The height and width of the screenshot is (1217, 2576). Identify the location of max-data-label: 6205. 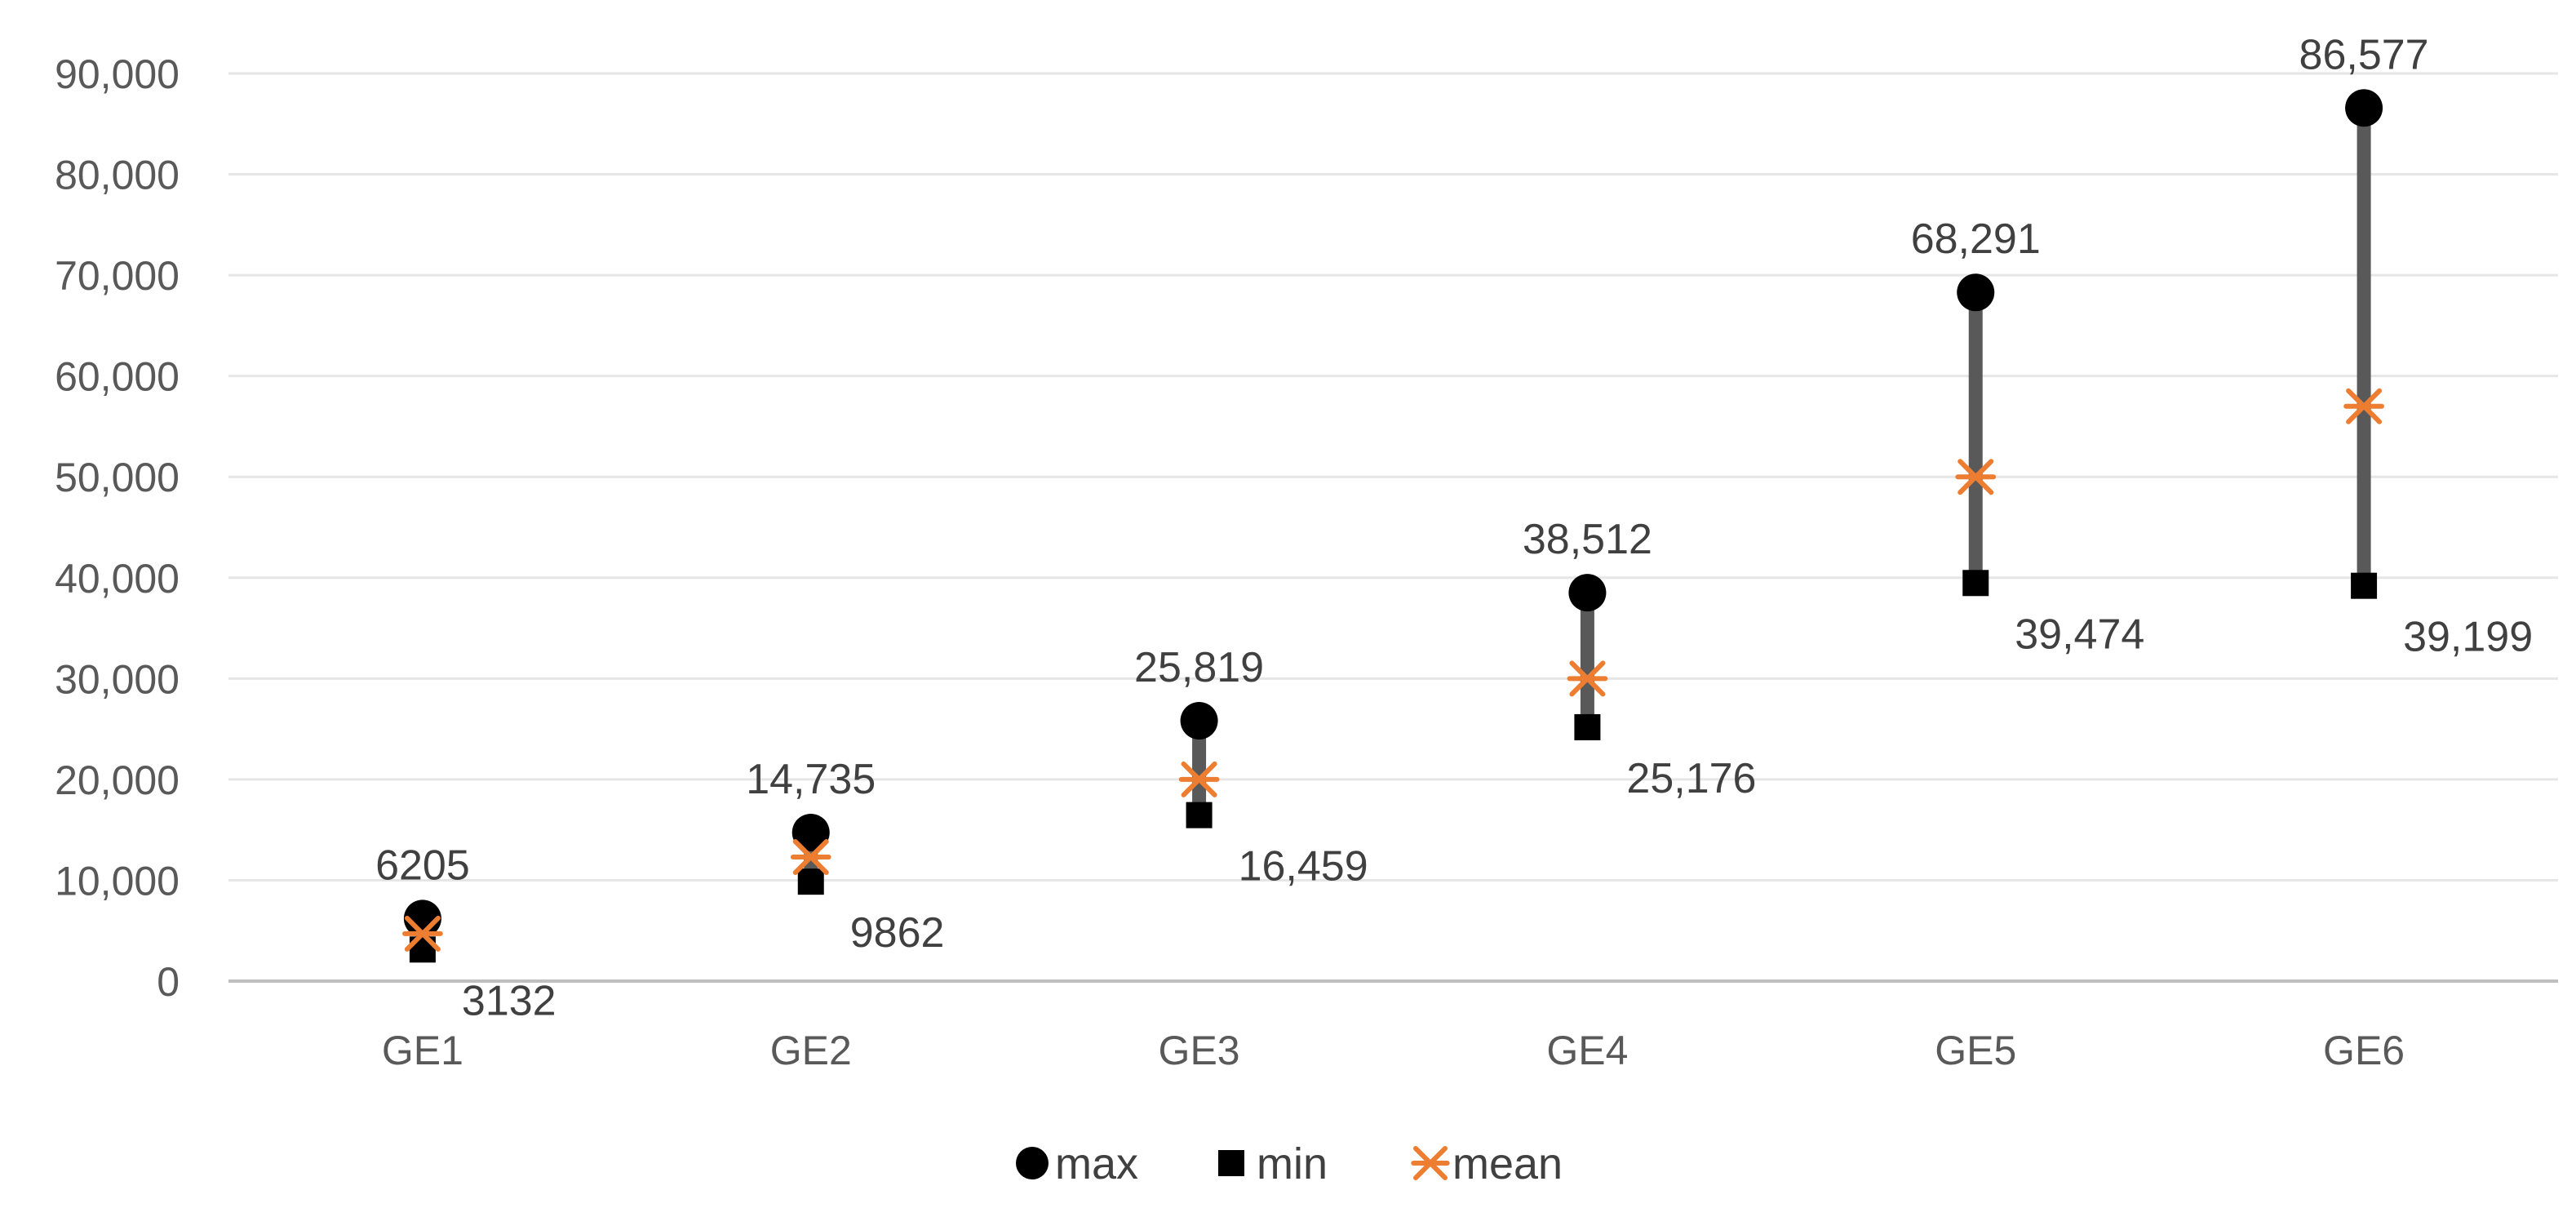
(422, 865).